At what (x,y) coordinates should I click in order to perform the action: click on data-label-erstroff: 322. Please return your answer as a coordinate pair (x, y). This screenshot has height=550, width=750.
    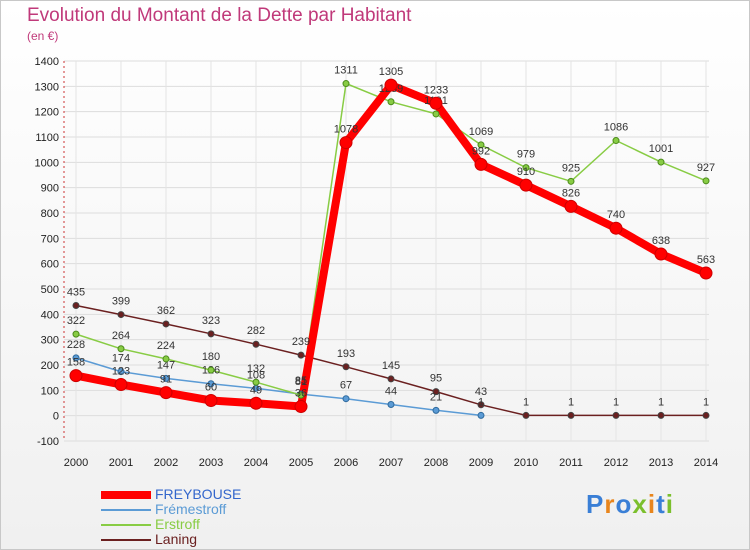
    Looking at the image, I should click on (76, 321).